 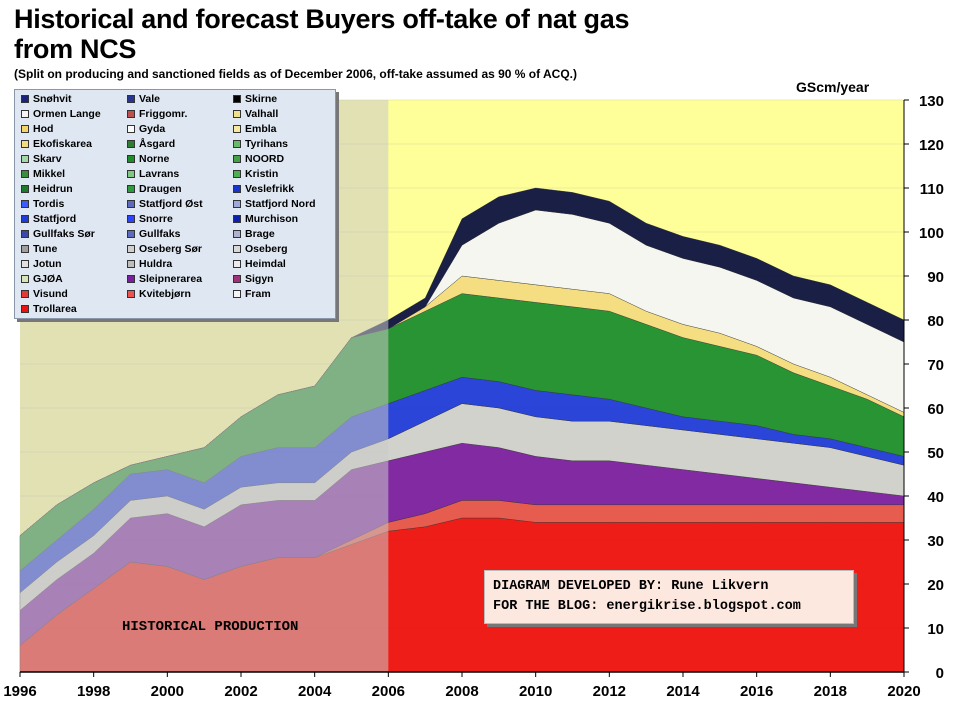 I want to click on legend-label: Fram, so click(x=258, y=294).